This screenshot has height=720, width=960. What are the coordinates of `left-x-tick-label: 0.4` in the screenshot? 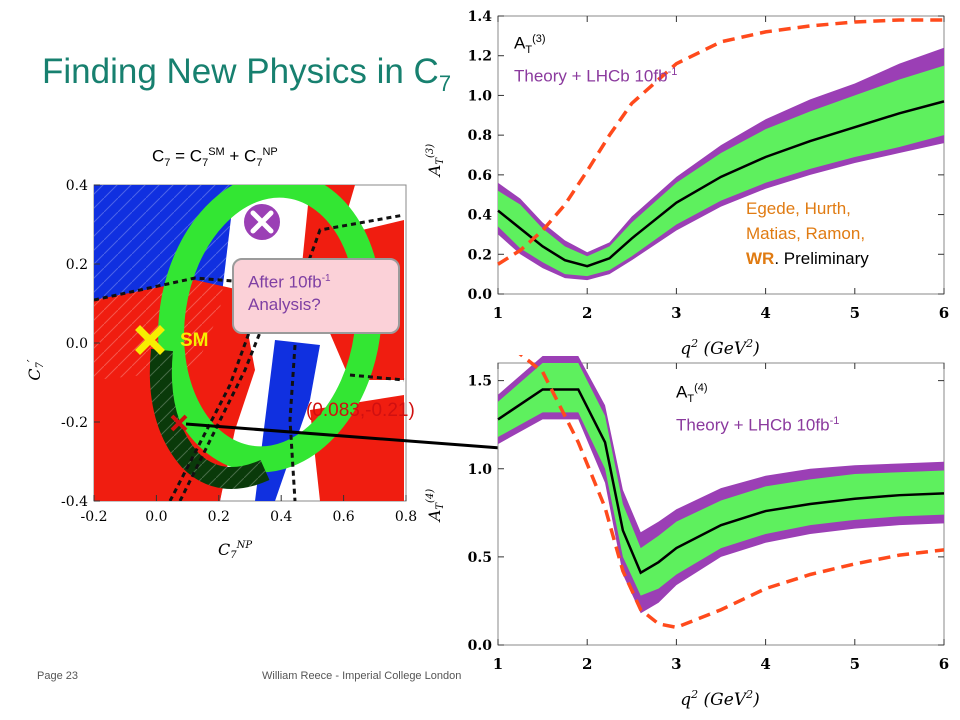 It's located at (281, 517).